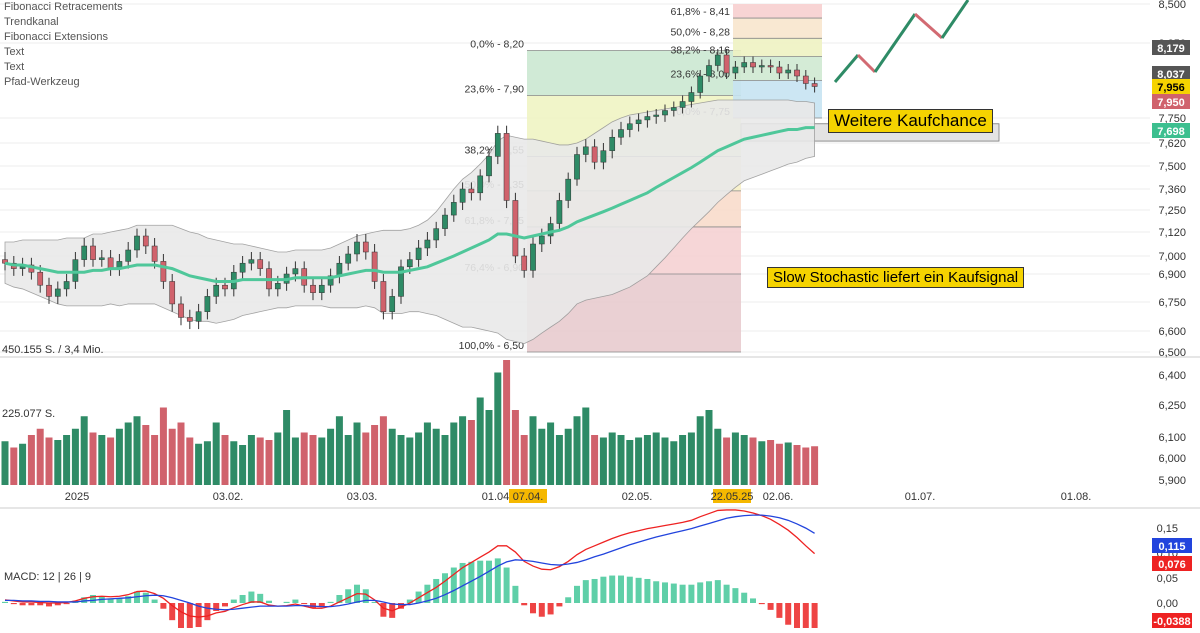  Describe the element at coordinates (920, 497) in the screenshot. I see `x-axis-label: 01.07.` at that location.